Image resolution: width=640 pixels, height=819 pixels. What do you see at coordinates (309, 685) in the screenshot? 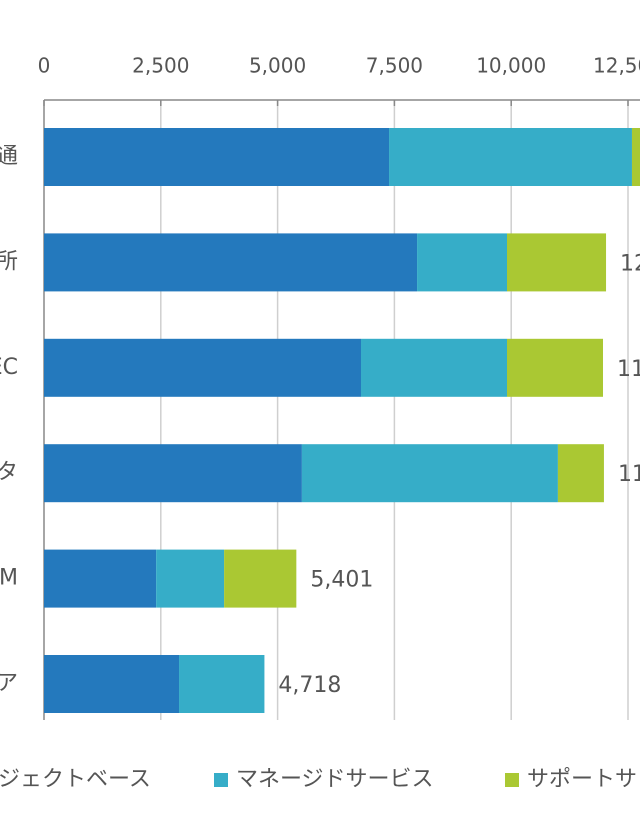
I see `total-label: 4,718` at bounding box center [309, 685].